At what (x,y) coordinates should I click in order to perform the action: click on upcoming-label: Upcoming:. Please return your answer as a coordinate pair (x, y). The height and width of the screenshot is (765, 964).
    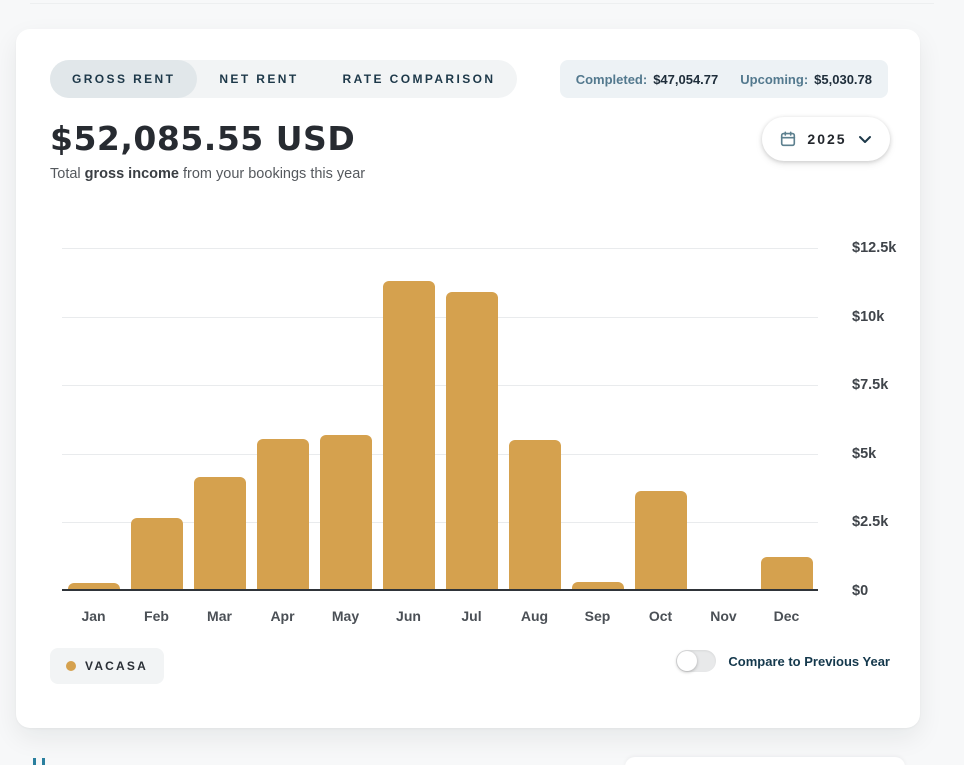
    Looking at the image, I should click on (774, 79).